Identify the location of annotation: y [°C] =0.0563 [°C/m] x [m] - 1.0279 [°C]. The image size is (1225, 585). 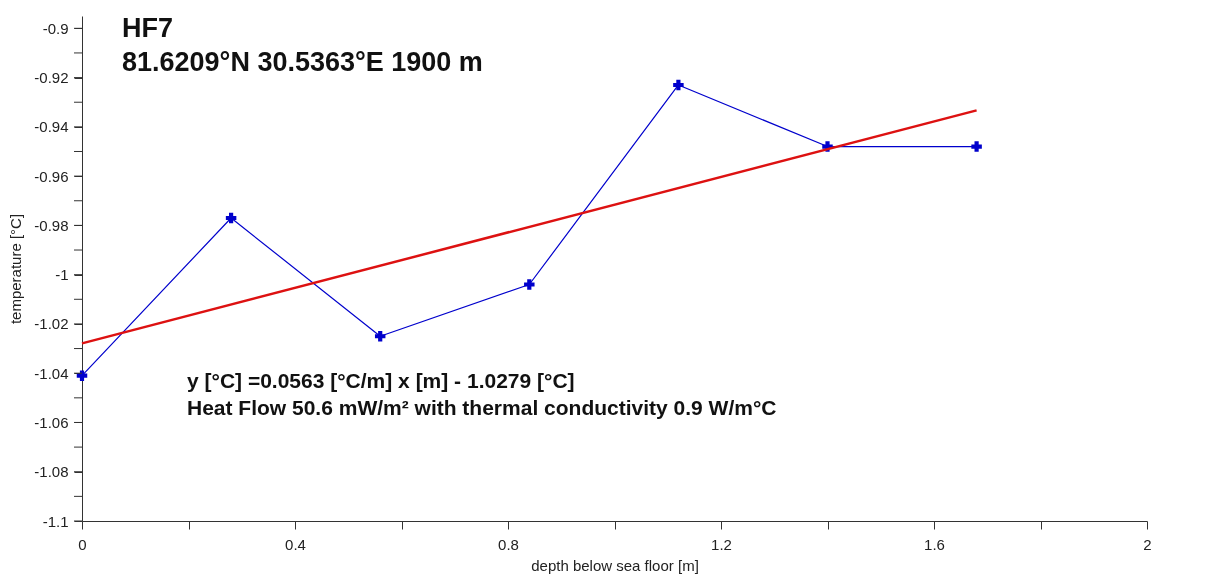
(381, 380).